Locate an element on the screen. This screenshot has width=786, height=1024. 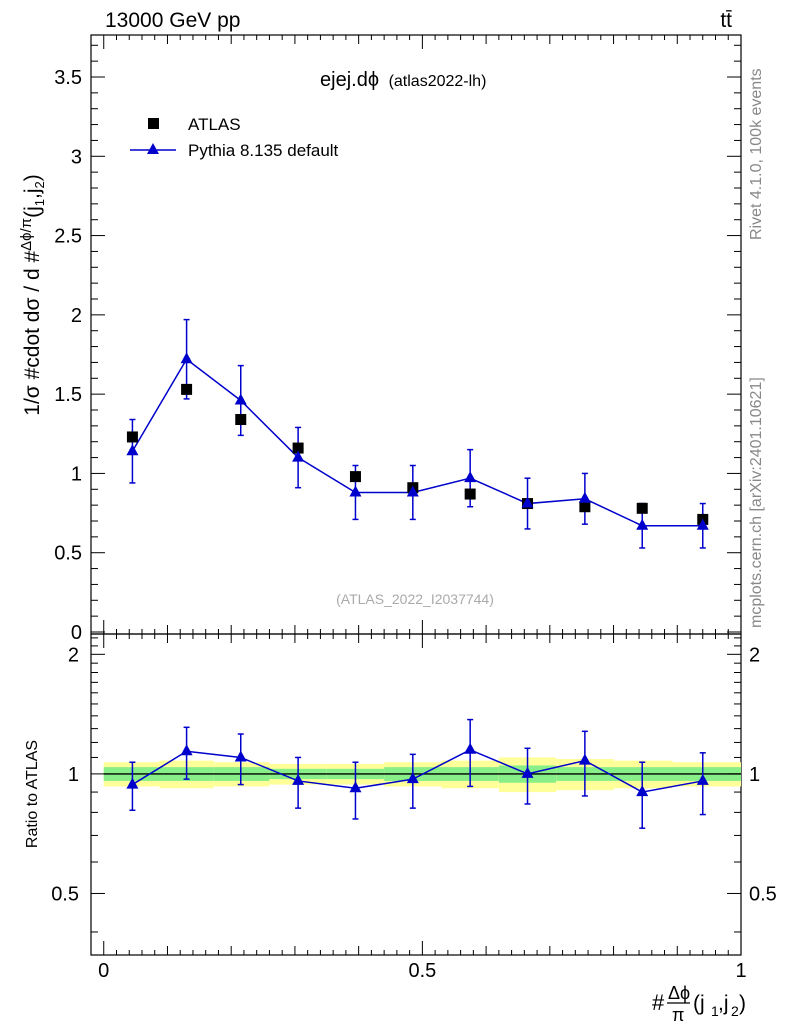
x-axis-label: # Δϕ π (j 1 ,j 2 ) is located at coordinates (699, 1003).